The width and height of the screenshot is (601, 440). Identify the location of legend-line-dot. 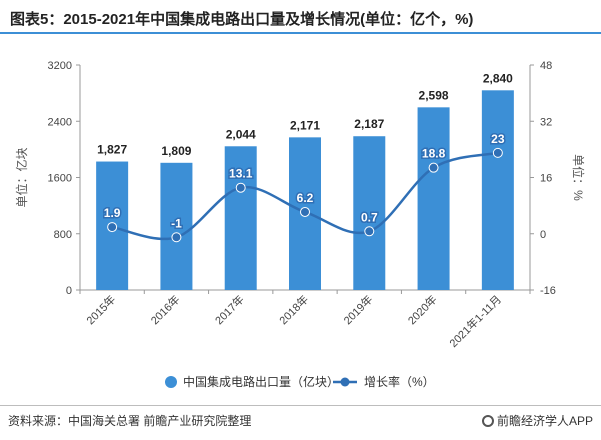
(345, 382).